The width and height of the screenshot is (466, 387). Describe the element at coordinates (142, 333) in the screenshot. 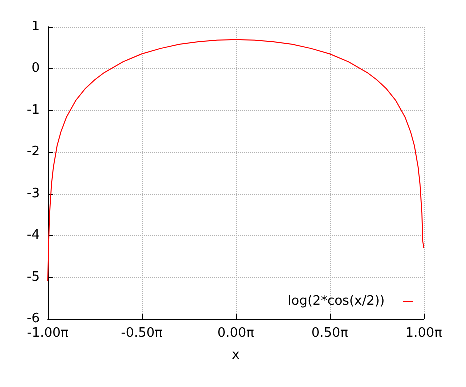

I see `x-tick-label: -0.50π` at that location.